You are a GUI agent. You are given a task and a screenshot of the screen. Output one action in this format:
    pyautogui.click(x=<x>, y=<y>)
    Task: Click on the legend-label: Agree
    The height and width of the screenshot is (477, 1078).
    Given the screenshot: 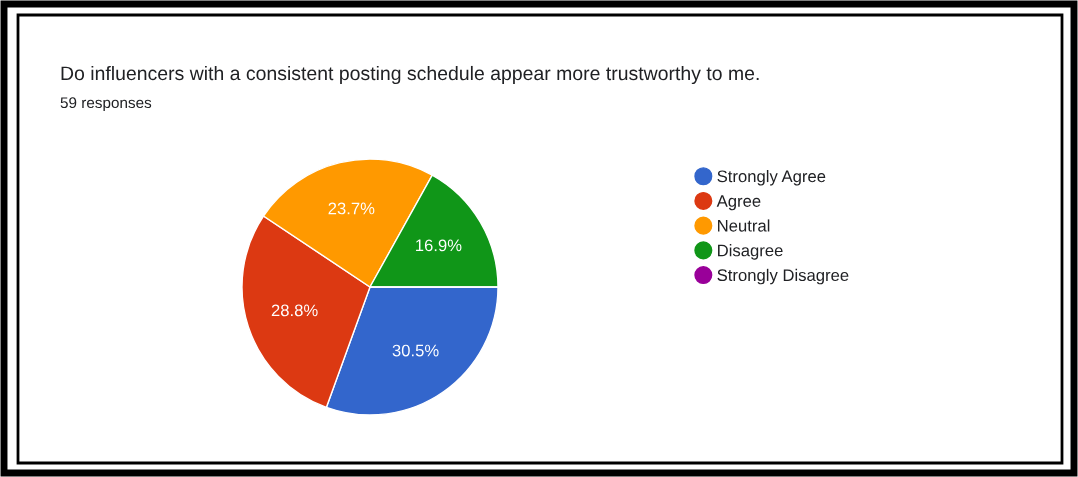 What is the action you would take?
    pyautogui.click(x=738, y=203)
    